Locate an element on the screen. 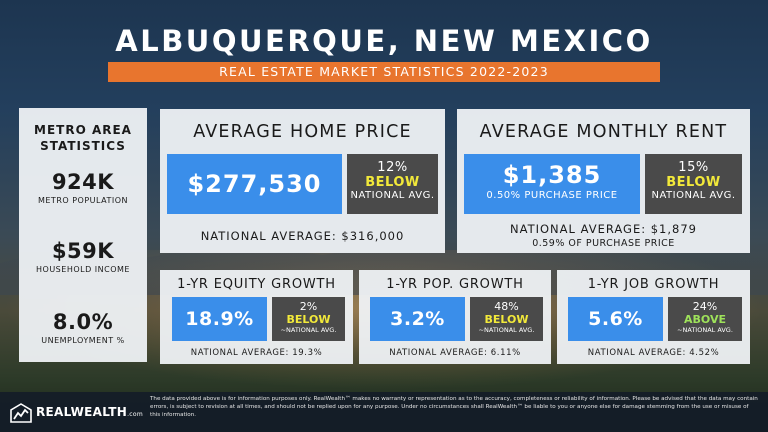 Image resolution: width=768 pixels, height=432 pixels. rent-national-average: NATIONAL AVERAGE: $1,879 is located at coordinates (603, 229).